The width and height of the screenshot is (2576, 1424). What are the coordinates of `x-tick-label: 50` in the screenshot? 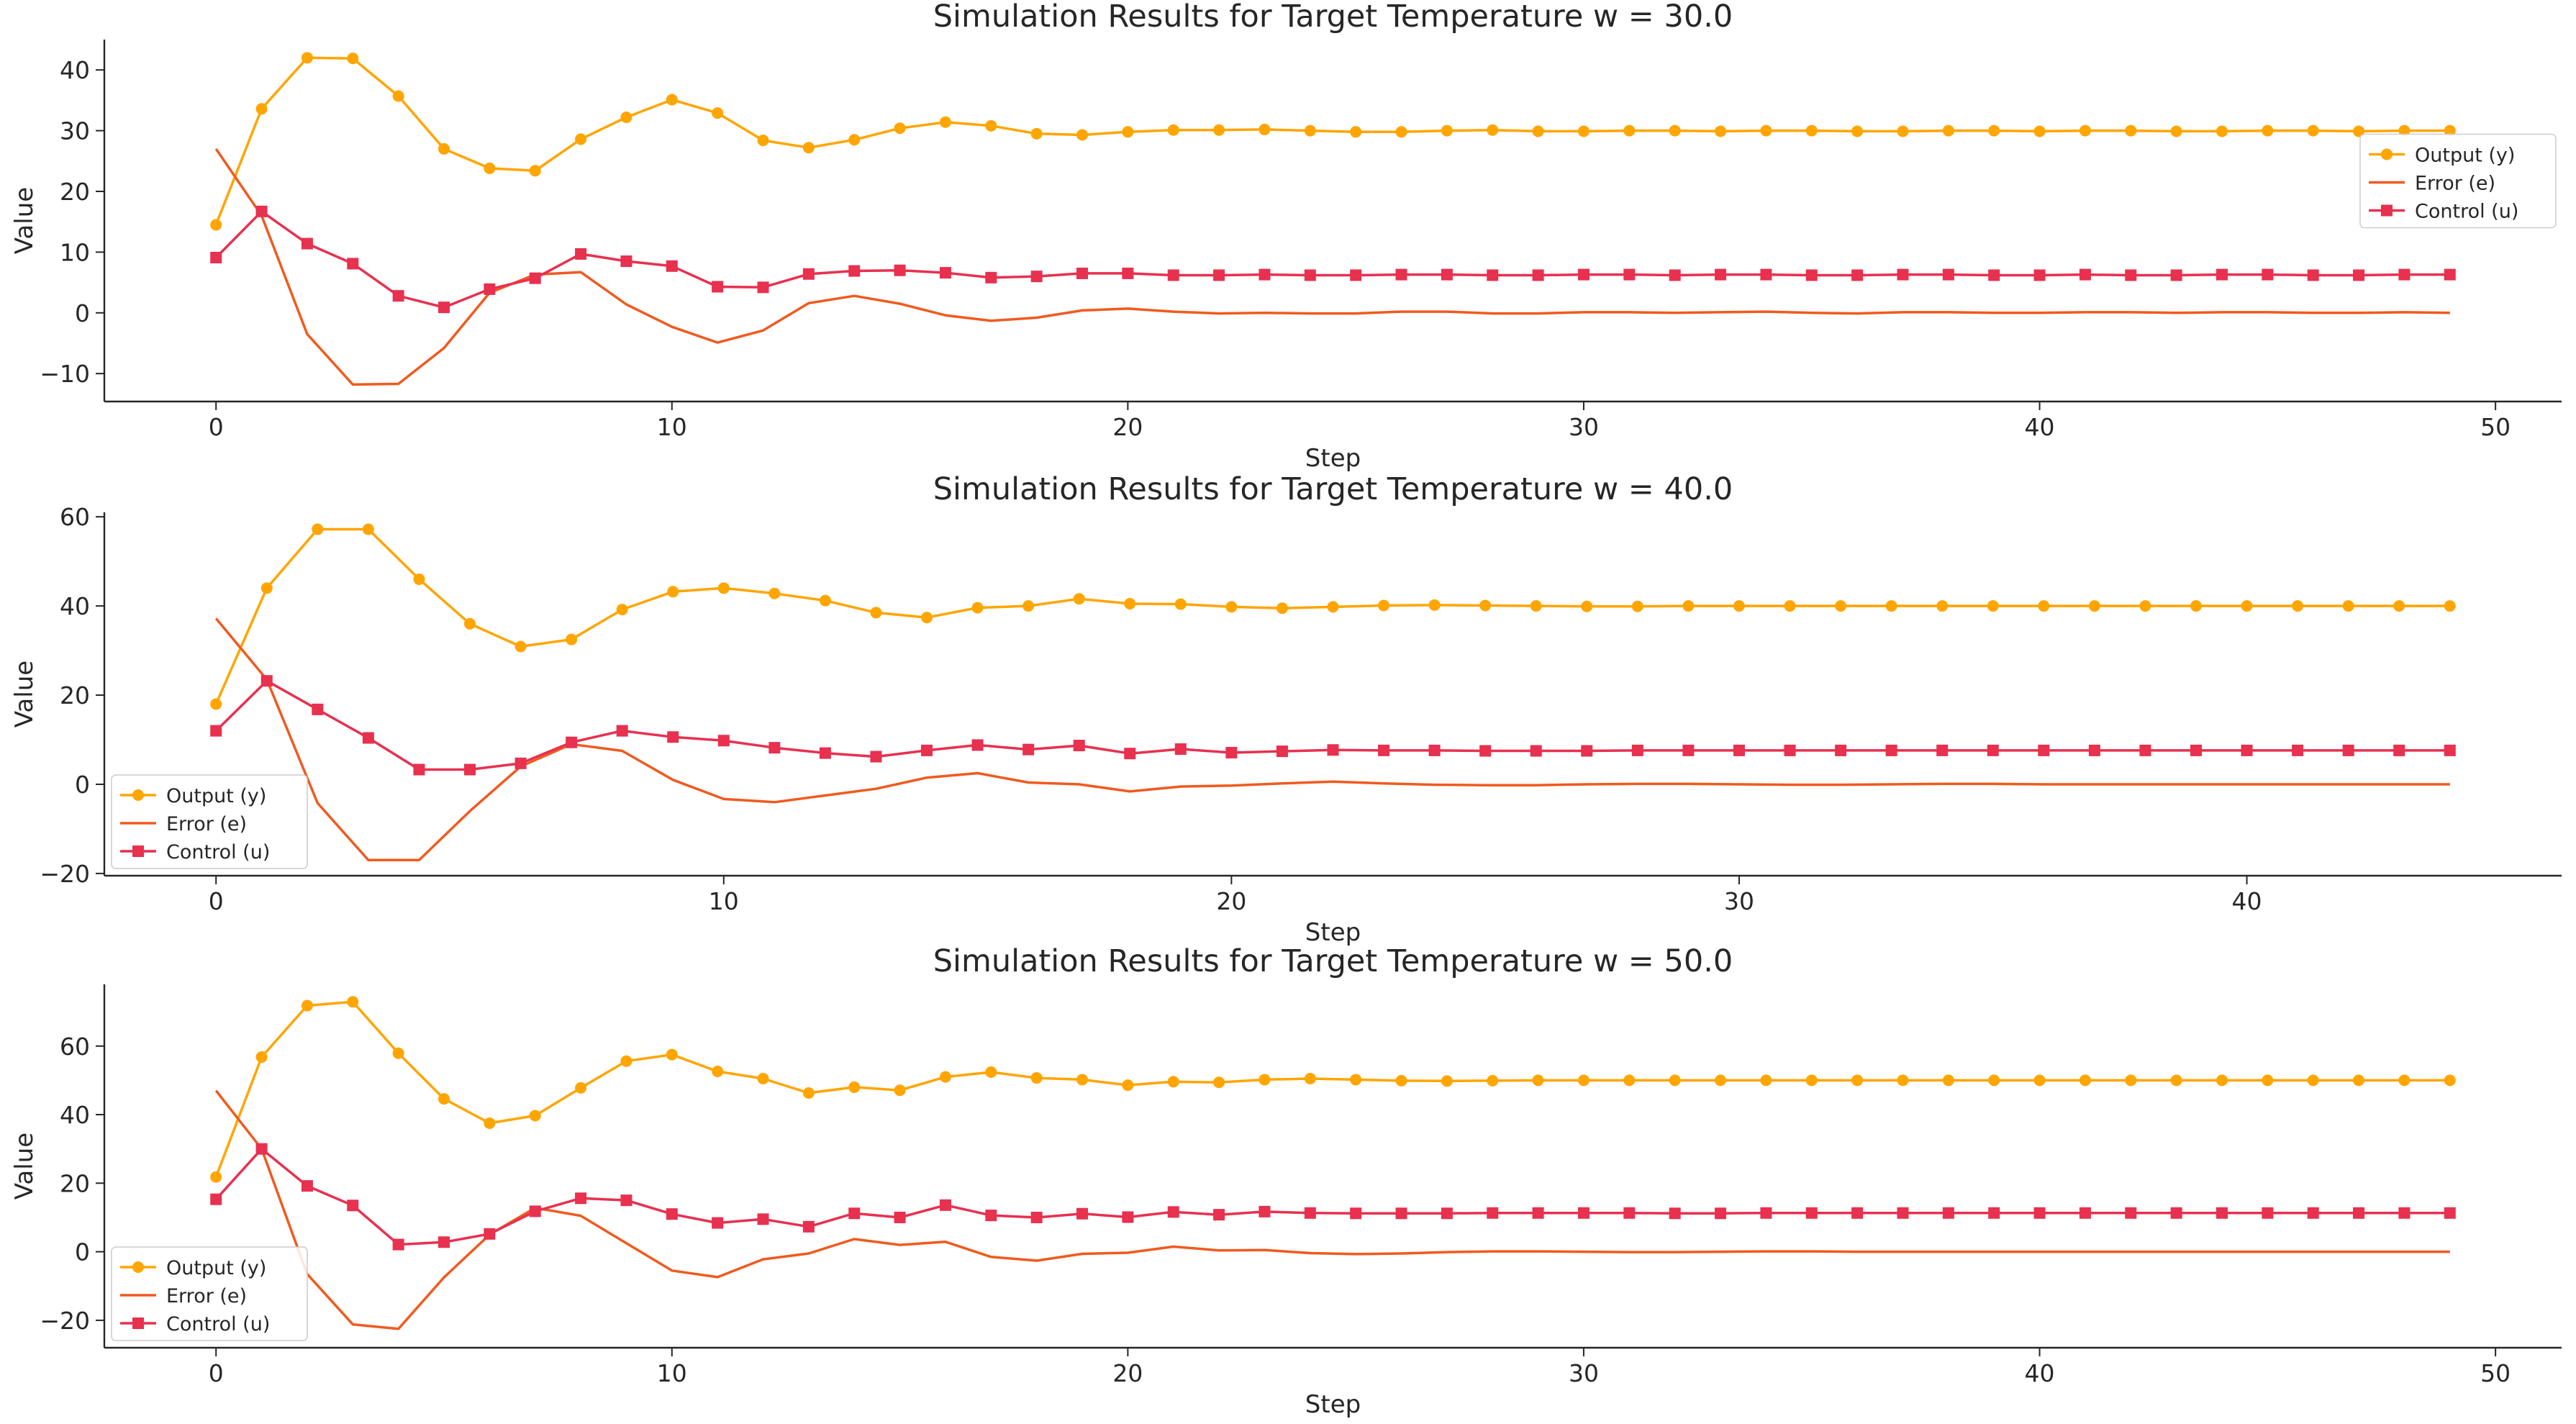 It's located at (2495, 427).